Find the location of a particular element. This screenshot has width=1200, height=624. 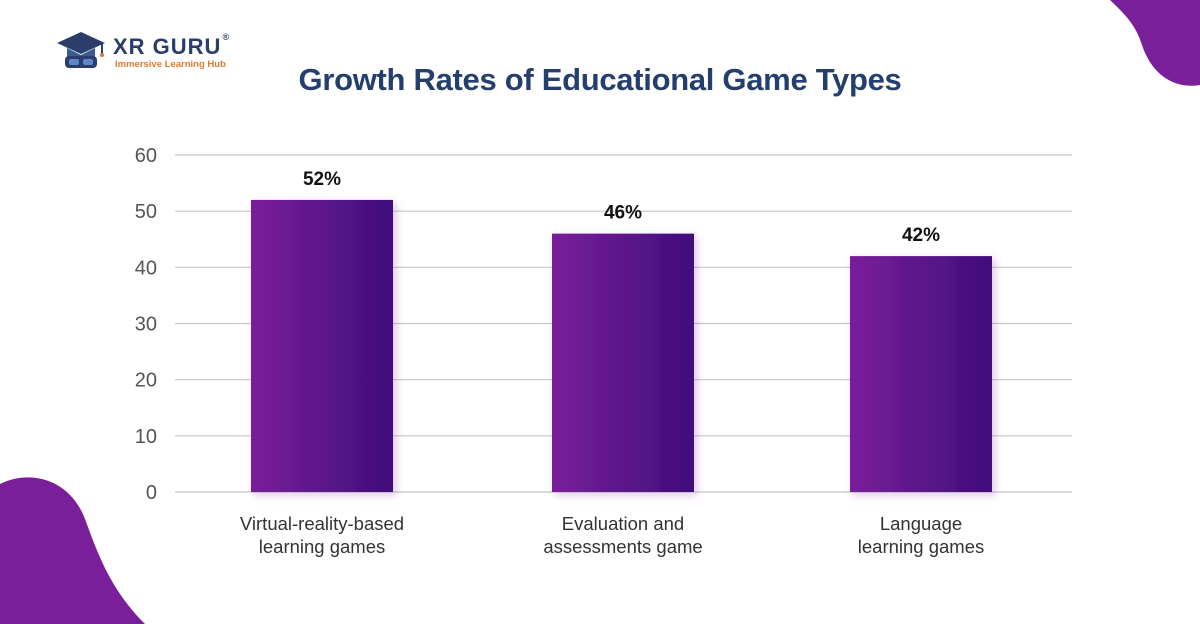

y-tick-label: 30 is located at coordinates (146, 325).